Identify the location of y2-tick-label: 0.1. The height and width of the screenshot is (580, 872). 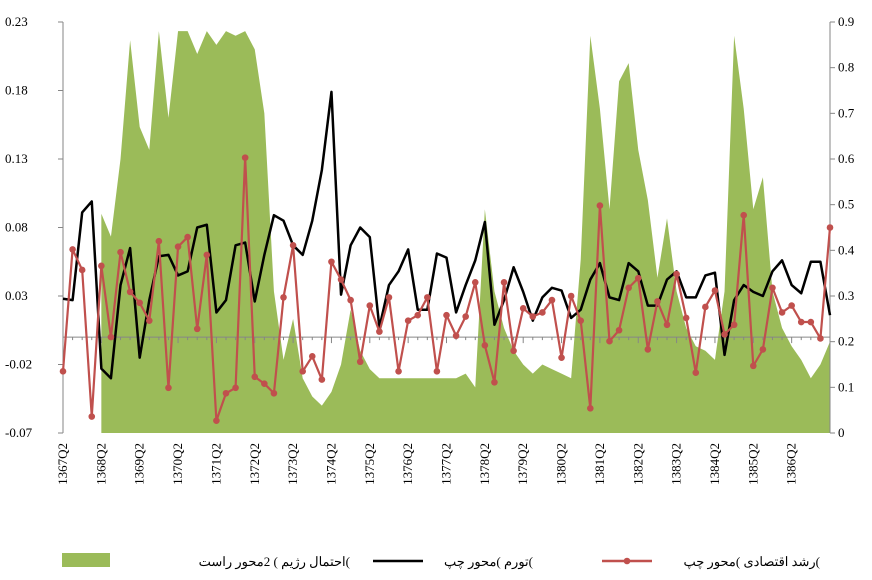
(846, 386).